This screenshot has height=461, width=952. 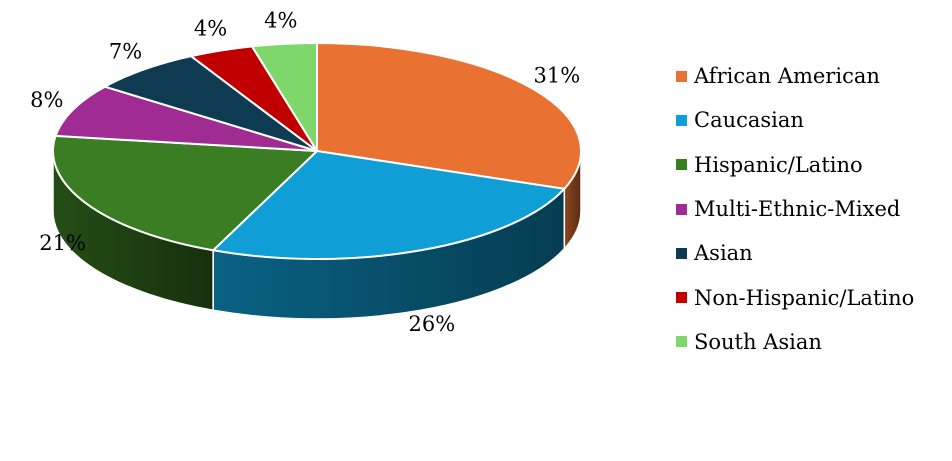 What do you see at coordinates (125, 51) in the screenshot?
I see `data-label-asian: 7%` at bounding box center [125, 51].